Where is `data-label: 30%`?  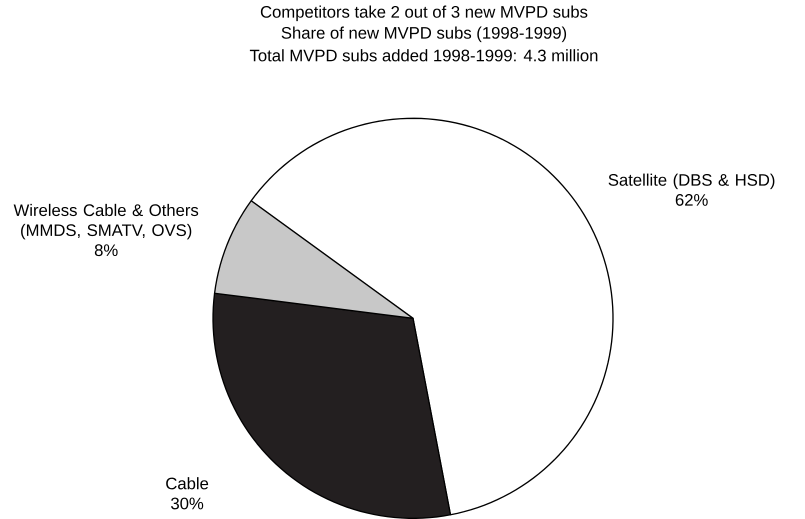 data-label: 30% is located at coordinates (187, 504).